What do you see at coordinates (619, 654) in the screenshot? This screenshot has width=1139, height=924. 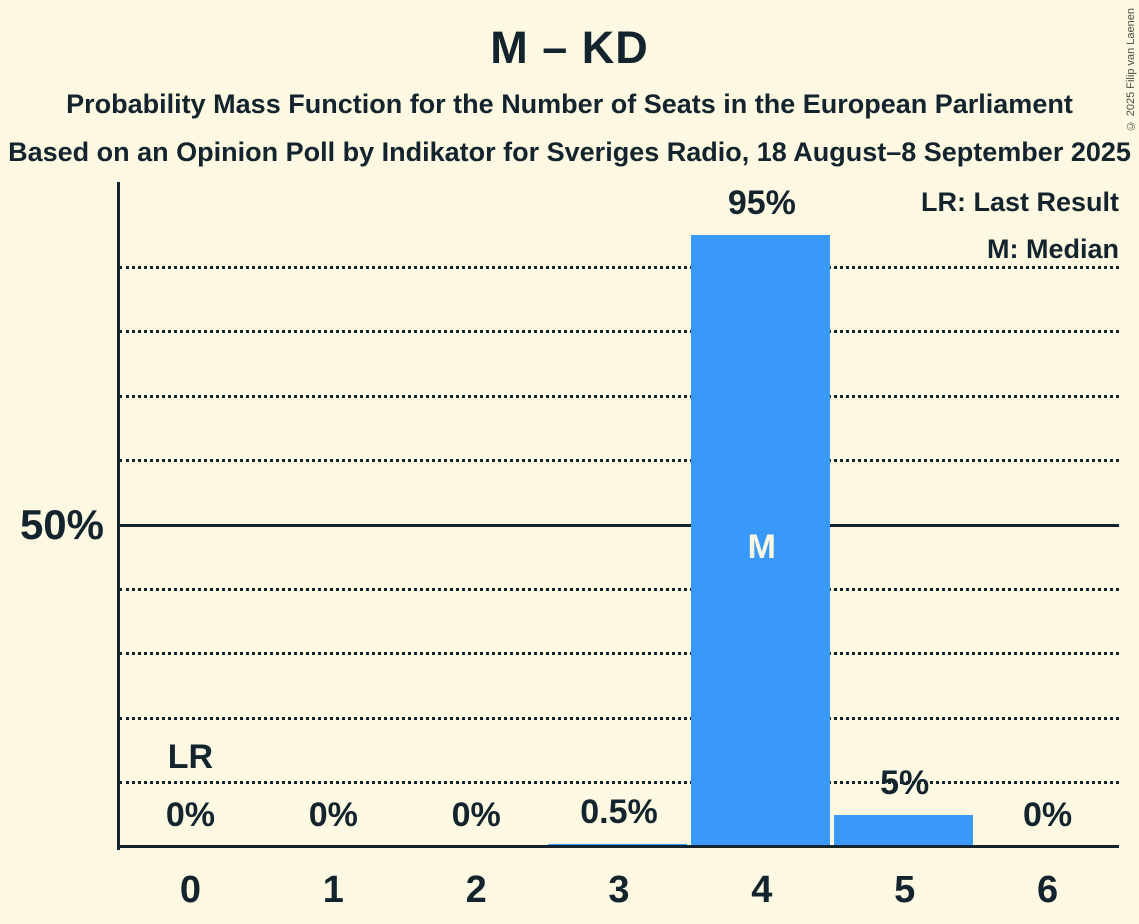 I see `gridline-30pct` at bounding box center [619, 654].